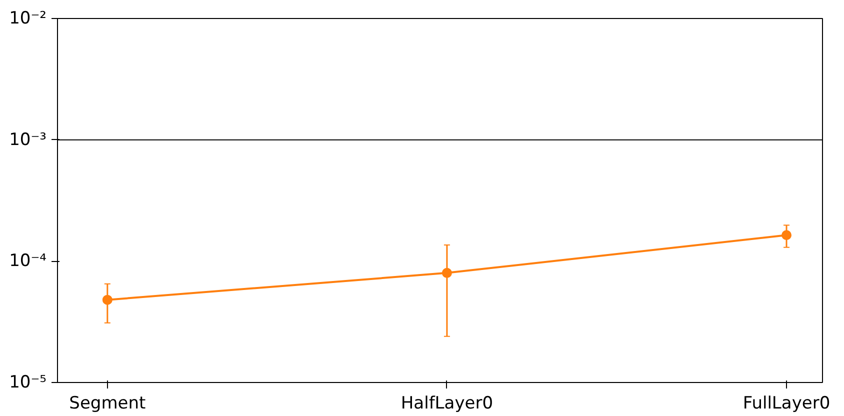 The width and height of the screenshot is (844, 416). What do you see at coordinates (786, 404) in the screenshot?
I see `x-tick-label: FullLayer0` at bounding box center [786, 404].